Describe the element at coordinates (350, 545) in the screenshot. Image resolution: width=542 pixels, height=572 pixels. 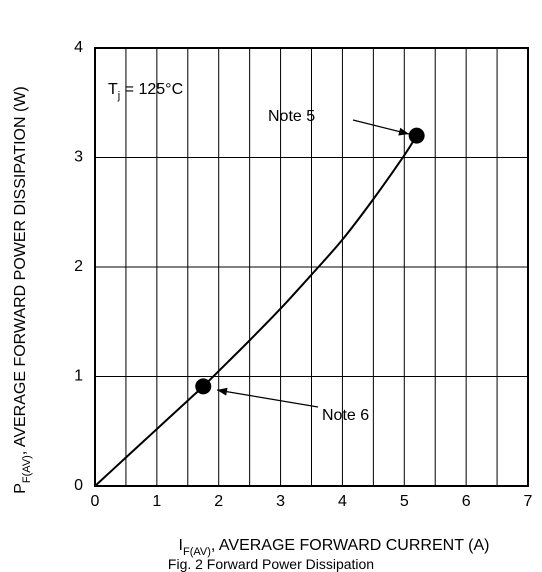
I see `x-axis-label-rest: , AVERAGE FORWARD CURRENT (A)` at that location.